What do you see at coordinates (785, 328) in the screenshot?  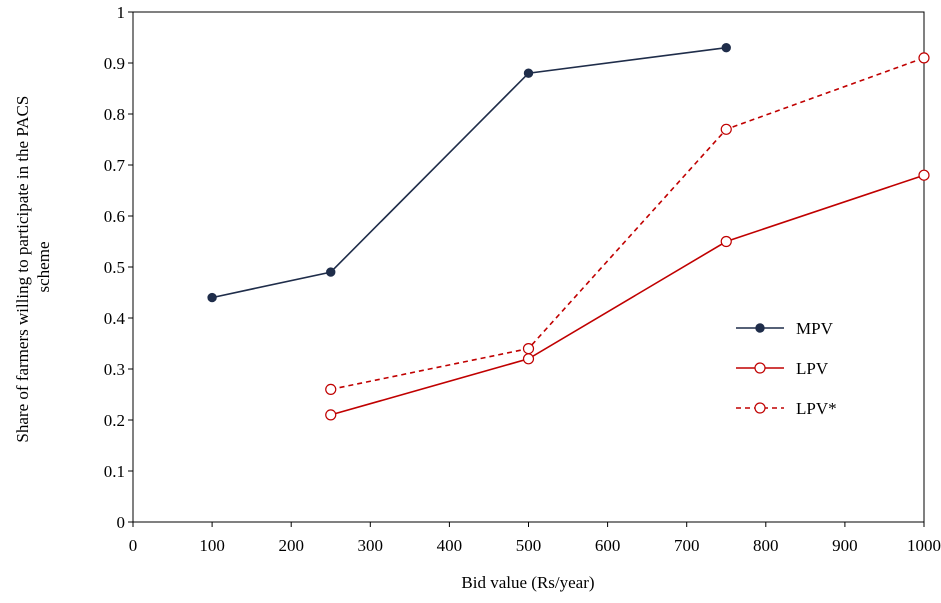 I see `legend-item-mpv: MPV` at bounding box center [785, 328].